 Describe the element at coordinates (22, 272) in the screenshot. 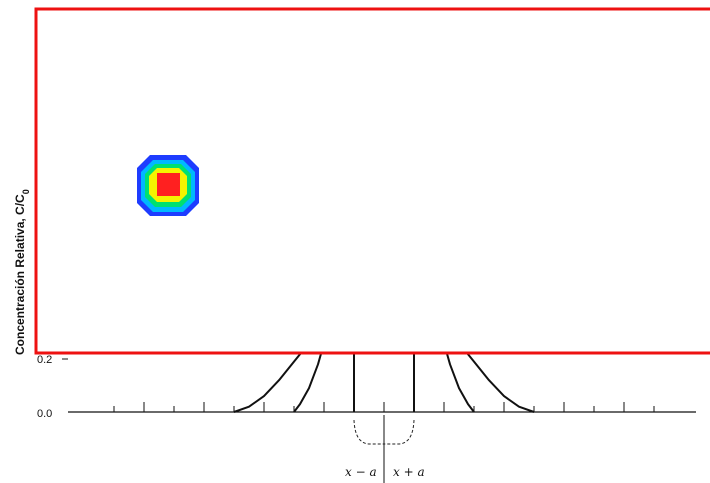

I see `y-axis-label: Concentración Relativa, C/C0` at that location.